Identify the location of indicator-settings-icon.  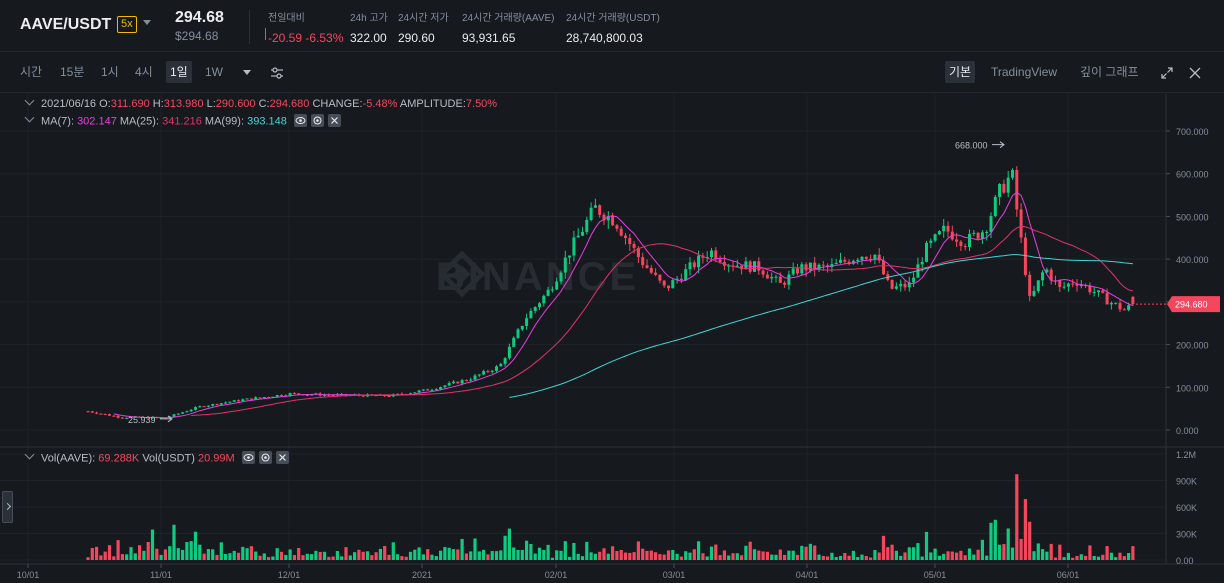
(277, 73).